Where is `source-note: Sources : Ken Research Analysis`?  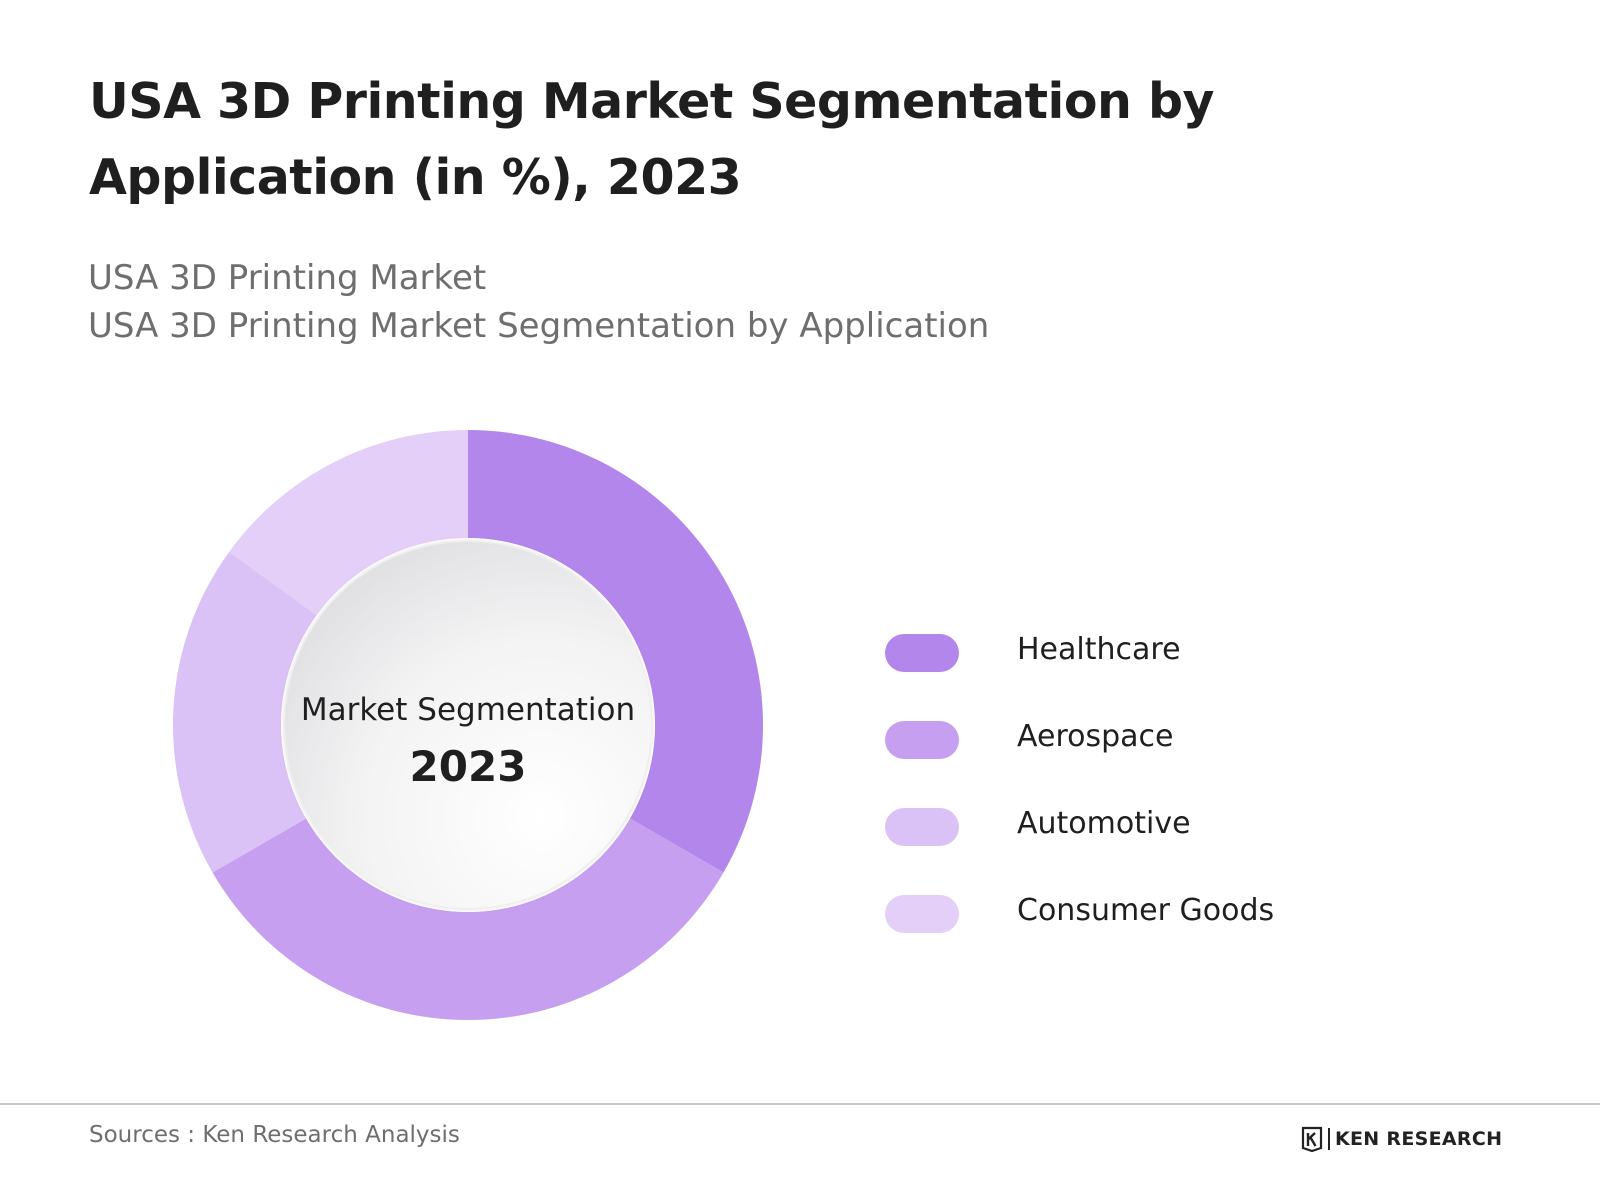
source-note: Sources : Ken Research Analysis is located at coordinates (274, 1135).